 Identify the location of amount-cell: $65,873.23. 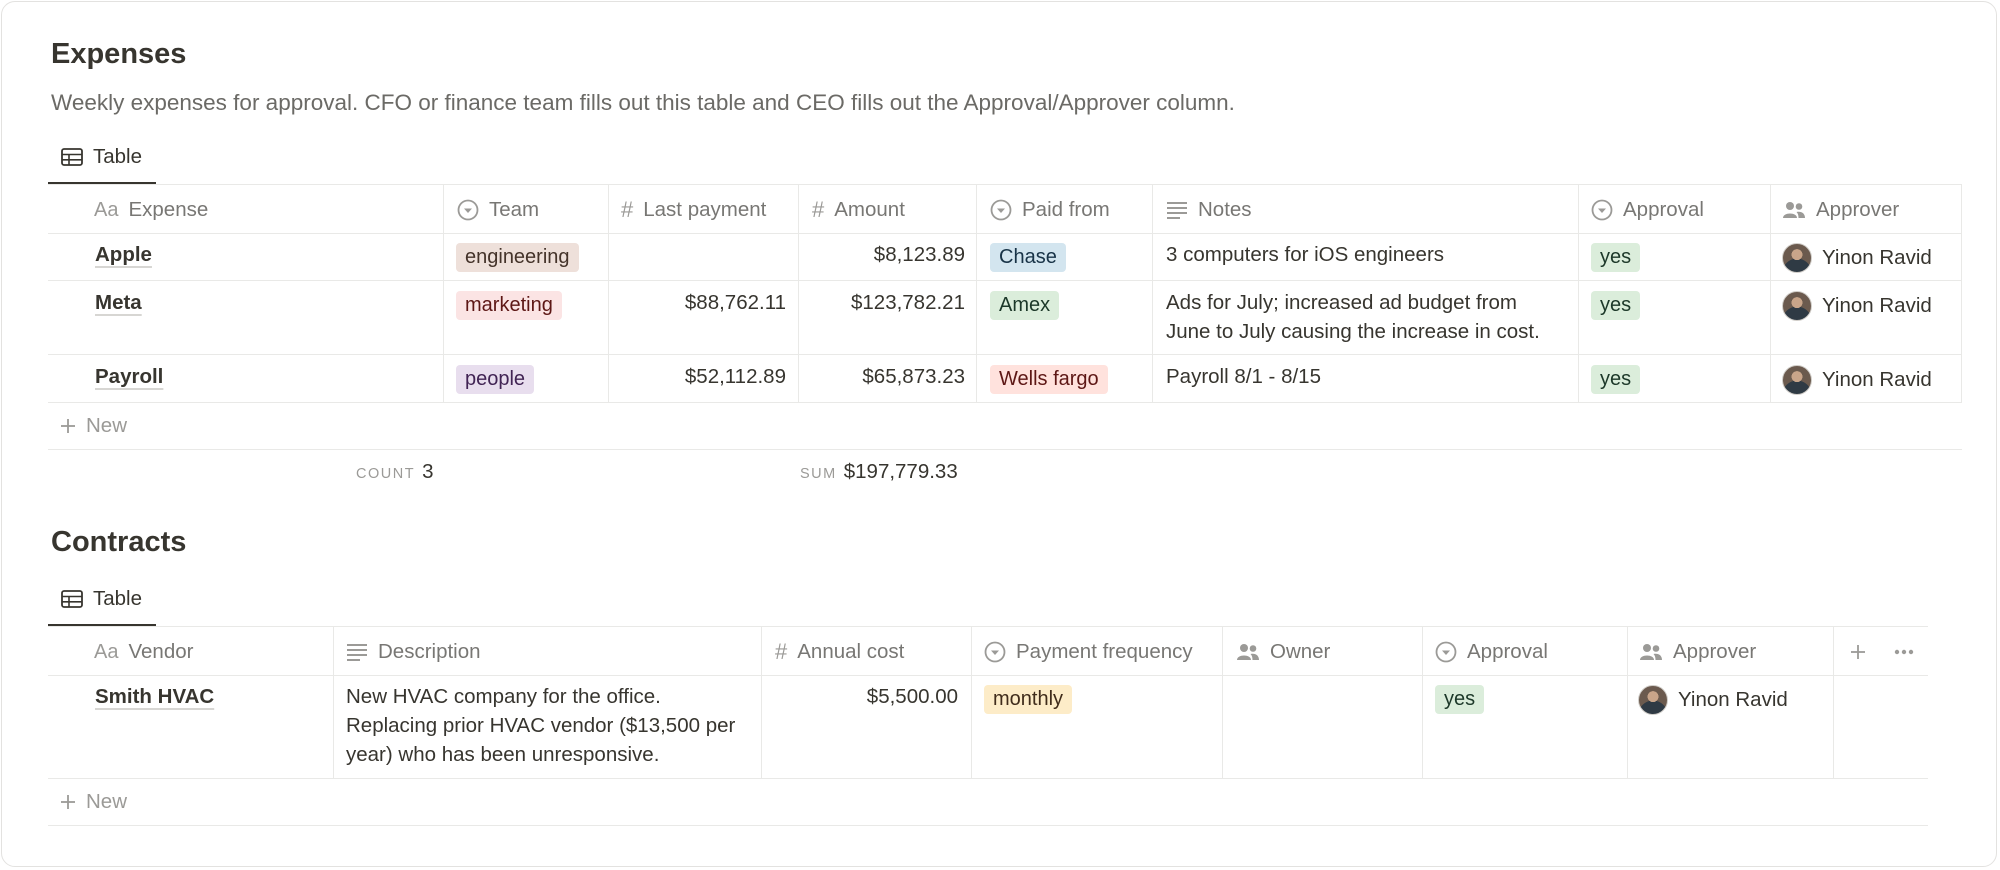
(913, 376).